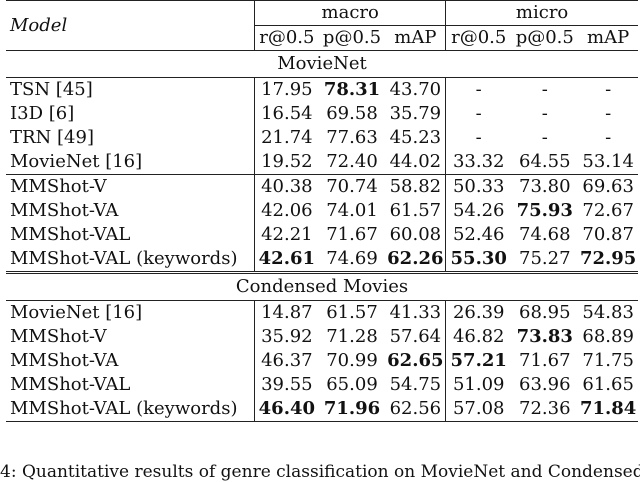  I want to click on metric-value-cell: 72.67, so click(608, 210).